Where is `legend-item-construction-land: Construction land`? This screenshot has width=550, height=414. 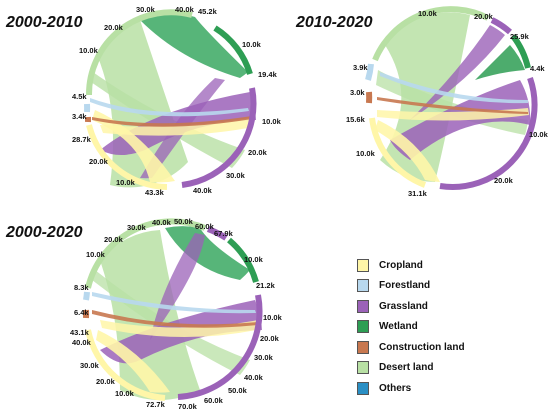 legend-item-construction-land: Construction land is located at coordinates (437, 347).